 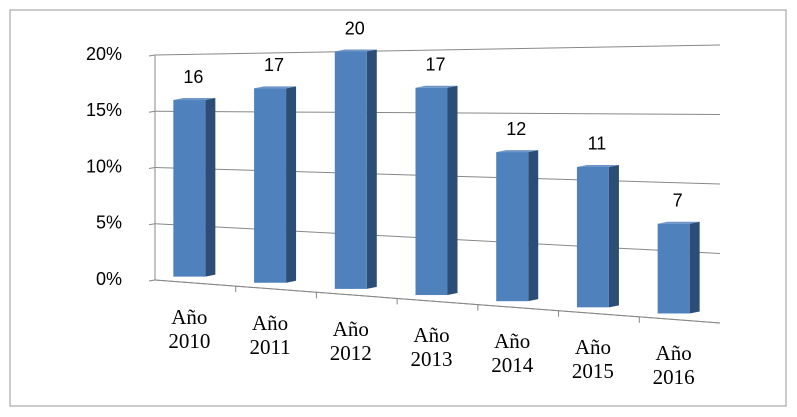 What do you see at coordinates (193, 77) in the screenshot?
I see `data-label: 16` at bounding box center [193, 77].